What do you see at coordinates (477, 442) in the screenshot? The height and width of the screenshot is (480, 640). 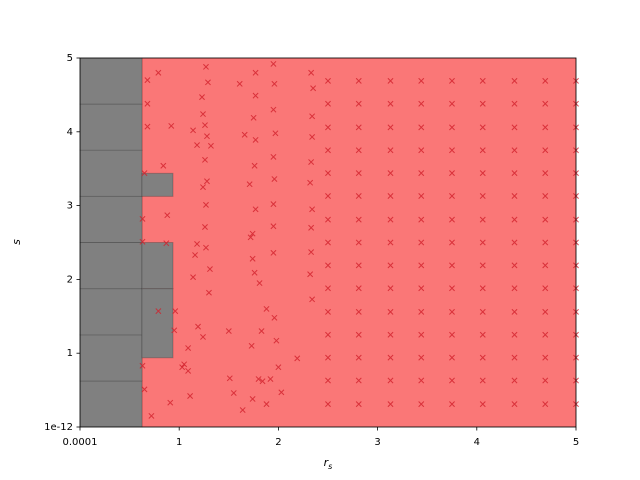 I see `x-tick-label: 4` at bounding box center [477, 442].